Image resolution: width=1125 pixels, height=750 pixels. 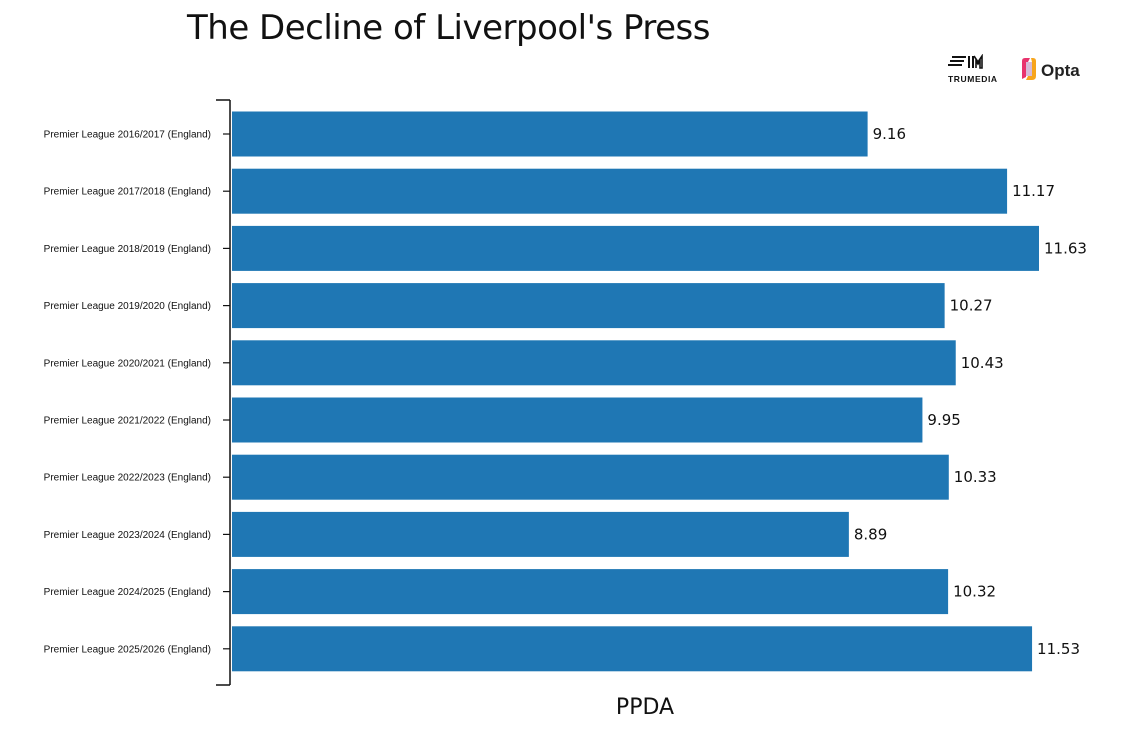 What do you see at coordinates (1029, 69) in the screenshot?
I see `opta-logo-icon` at bounding box center [1029, 69].